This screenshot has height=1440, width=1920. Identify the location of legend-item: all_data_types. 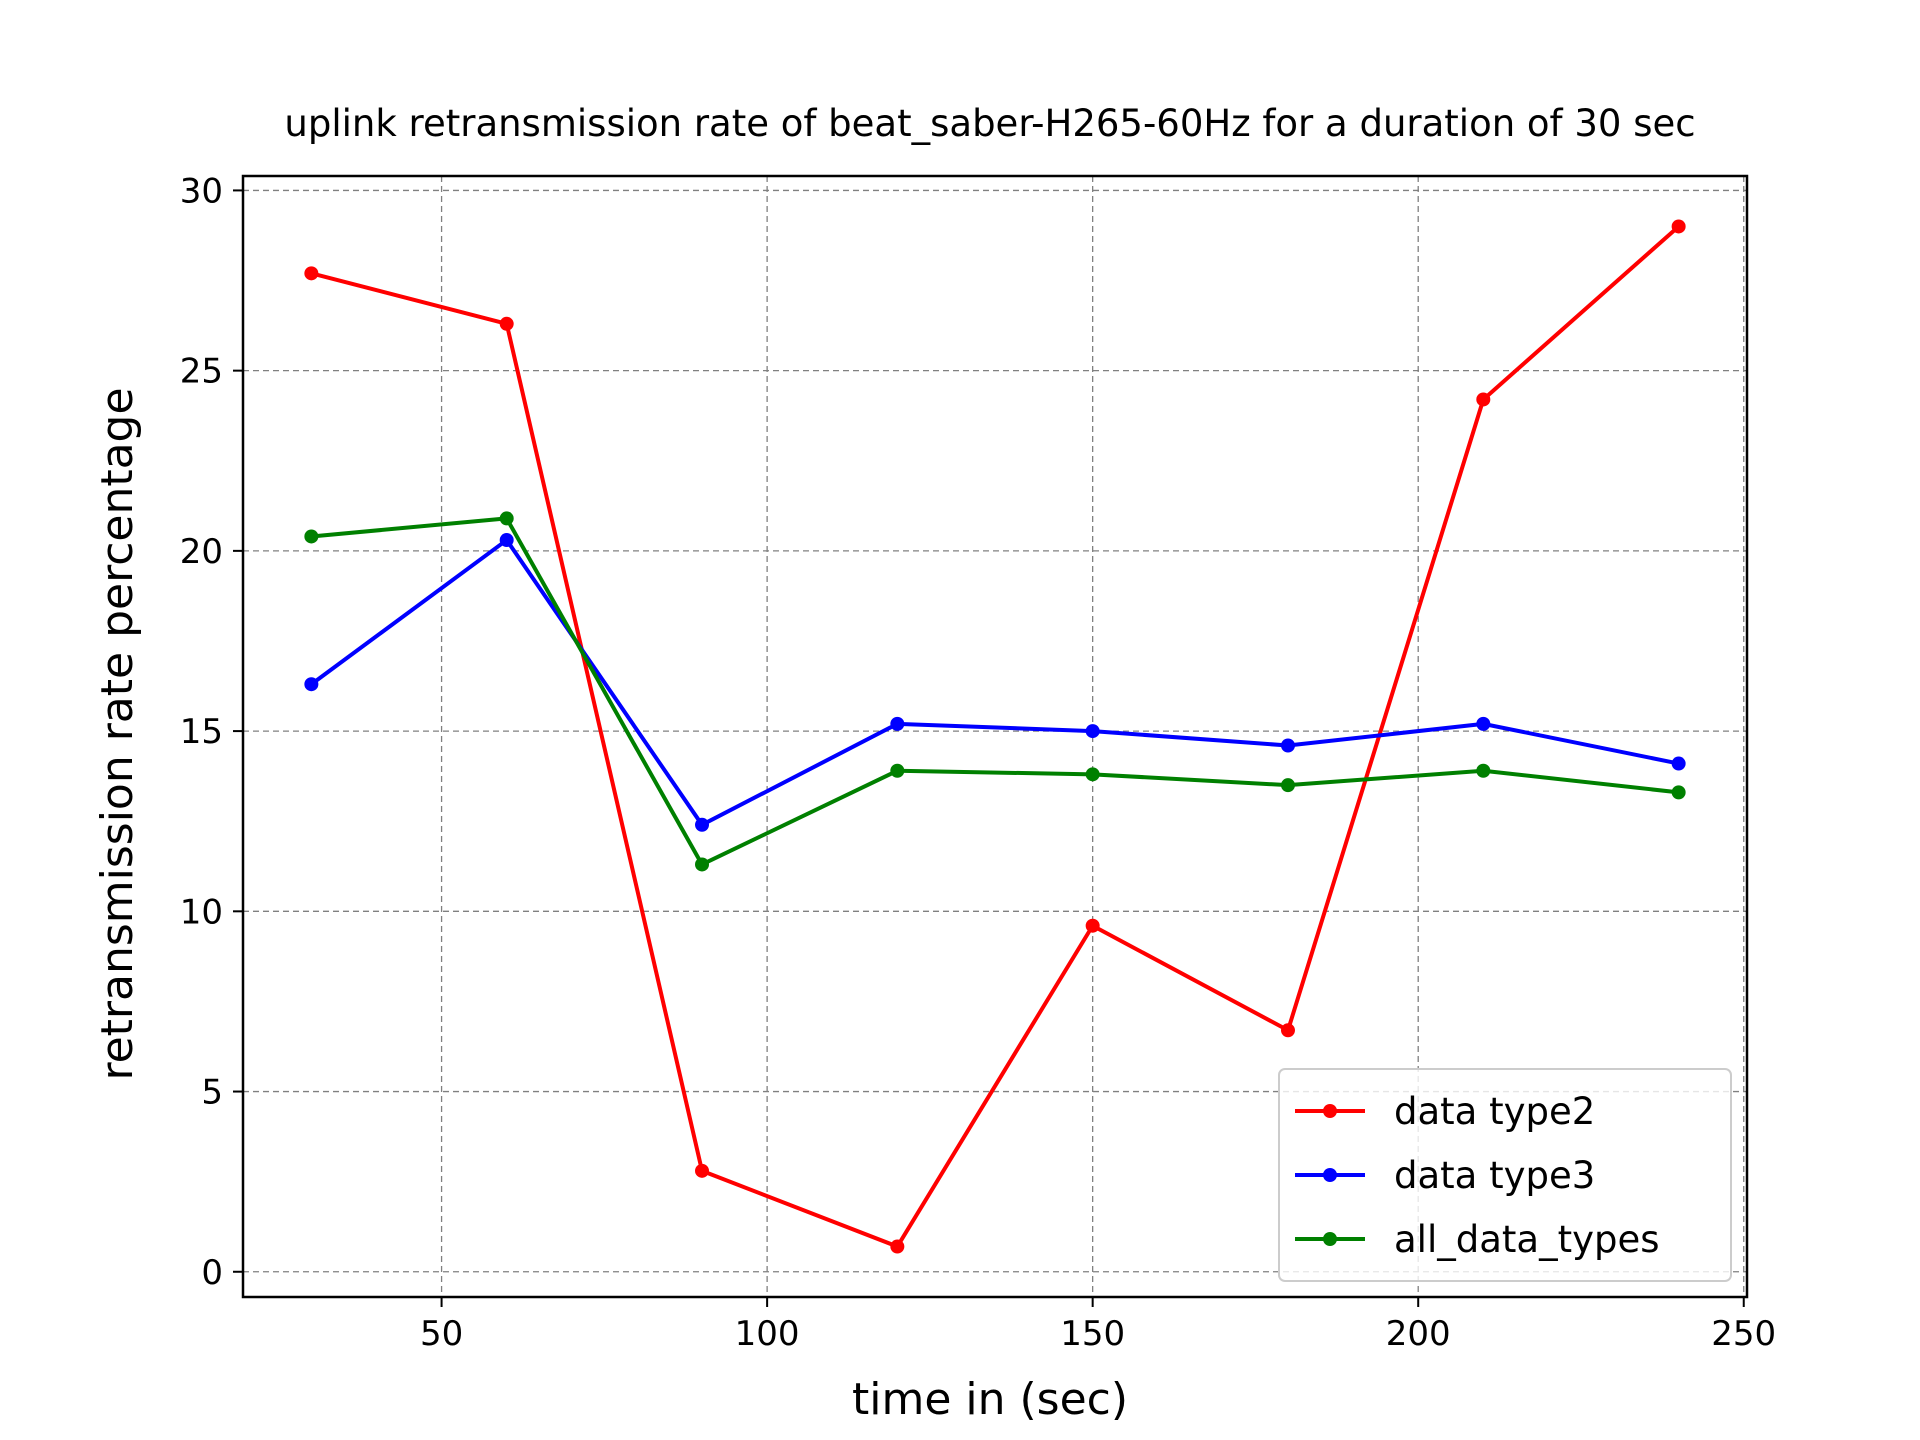
(1477, 1239).